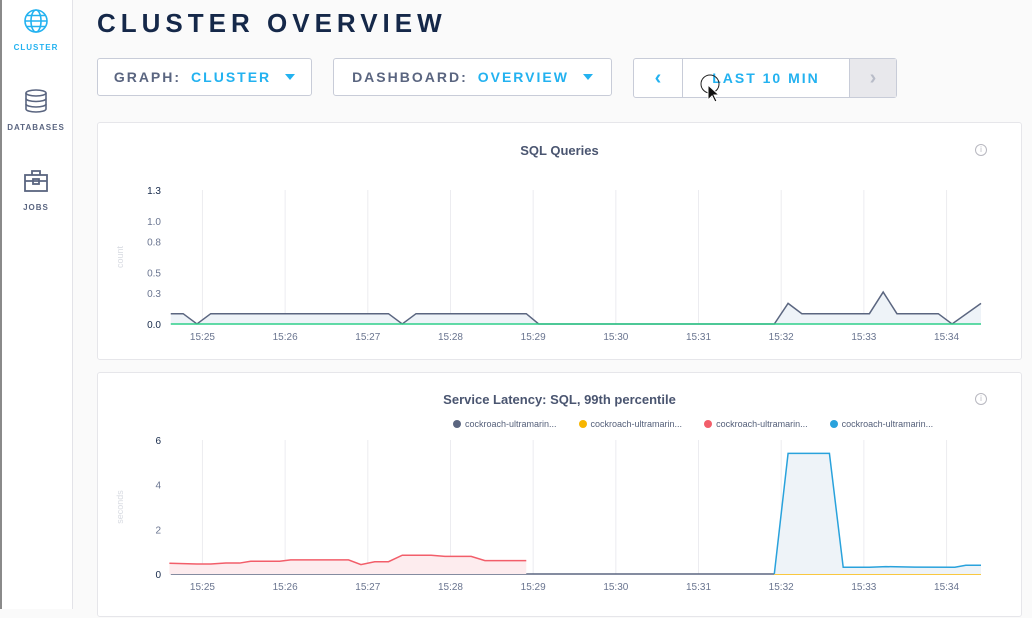 The width and height of the screenshot is (1032, 618). Describe the element at coordinates (154, 325) in the screenshot. I see `y-tick-label: 0.0` at that location.